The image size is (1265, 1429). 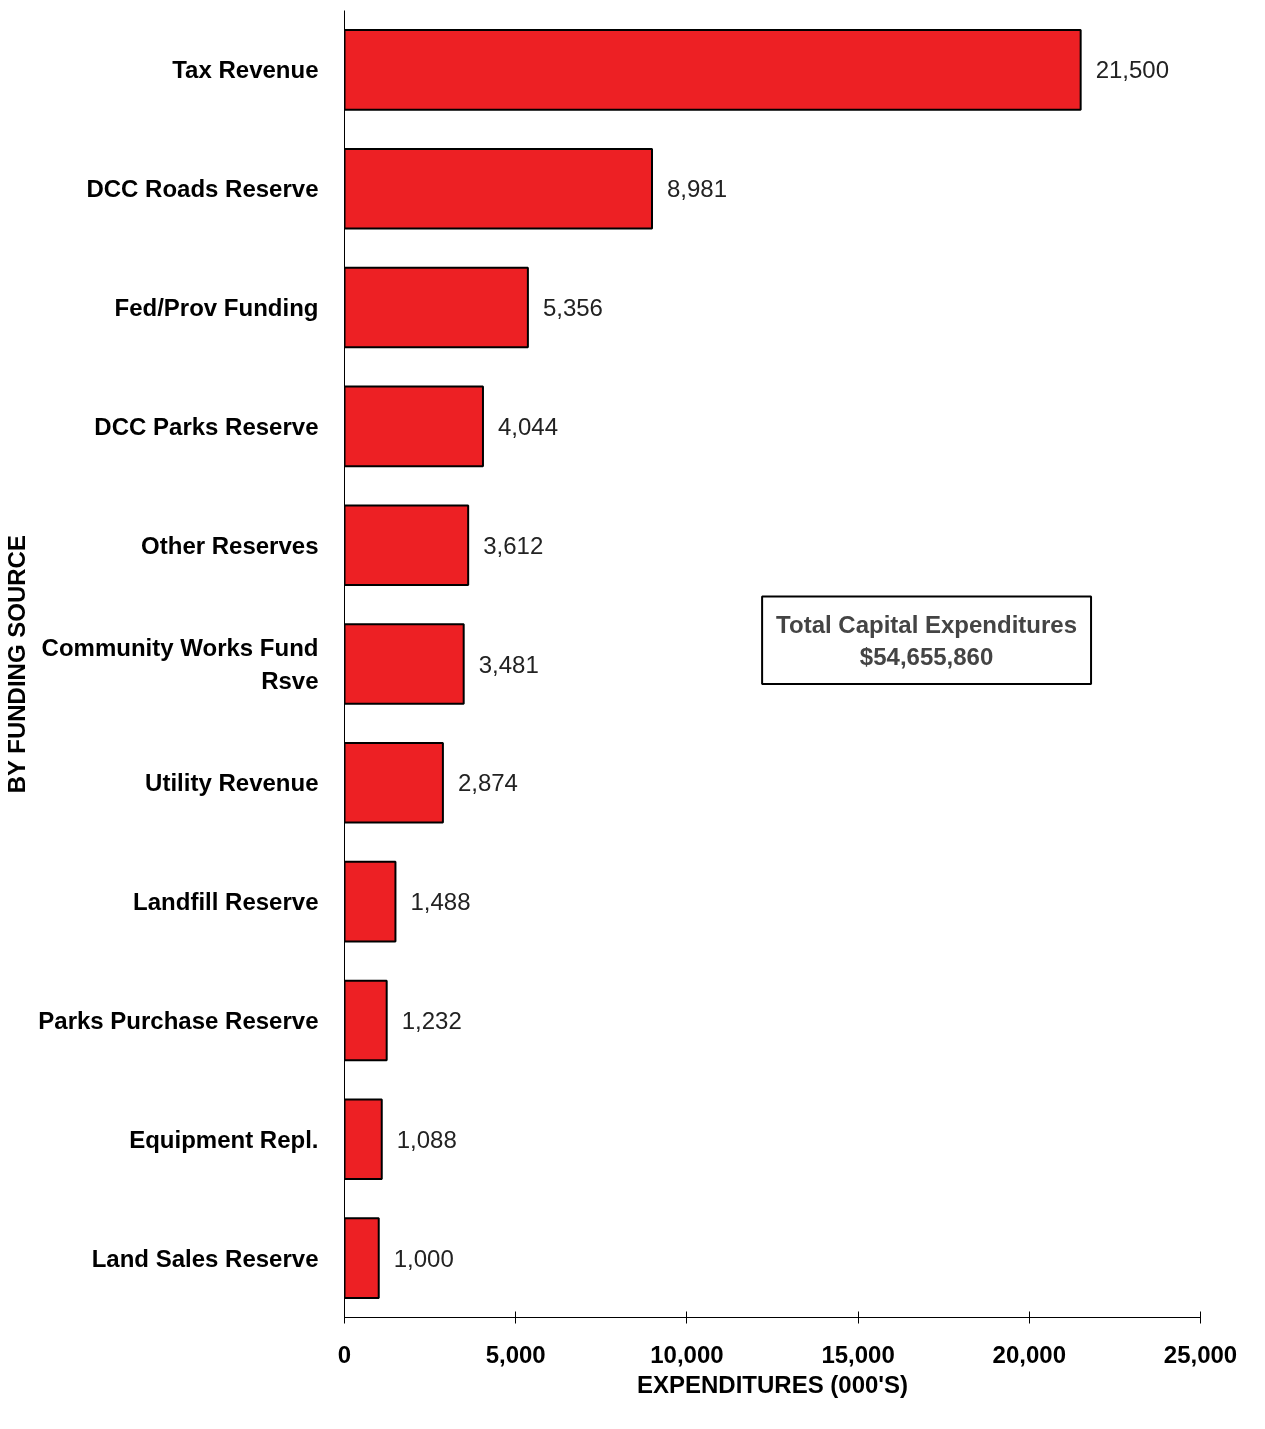 I want to click on data-label: 1,000, so click(x=423, y=1258).